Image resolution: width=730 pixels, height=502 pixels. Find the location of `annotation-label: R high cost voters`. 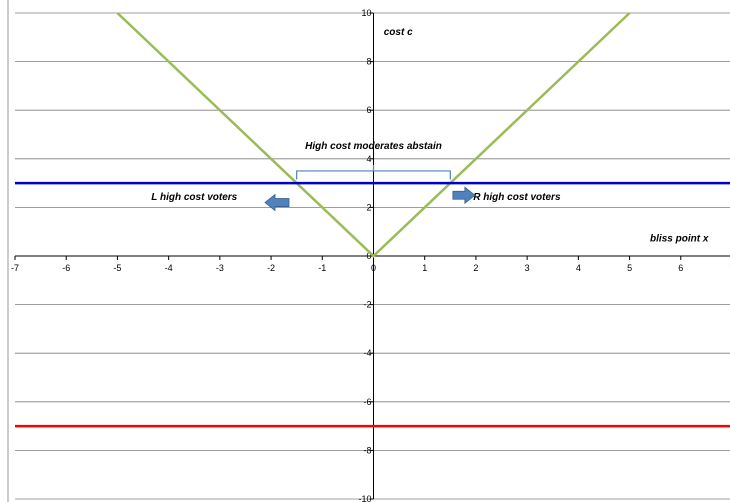

annotation-label: R high cost voters is located at coordinates (517, 197).